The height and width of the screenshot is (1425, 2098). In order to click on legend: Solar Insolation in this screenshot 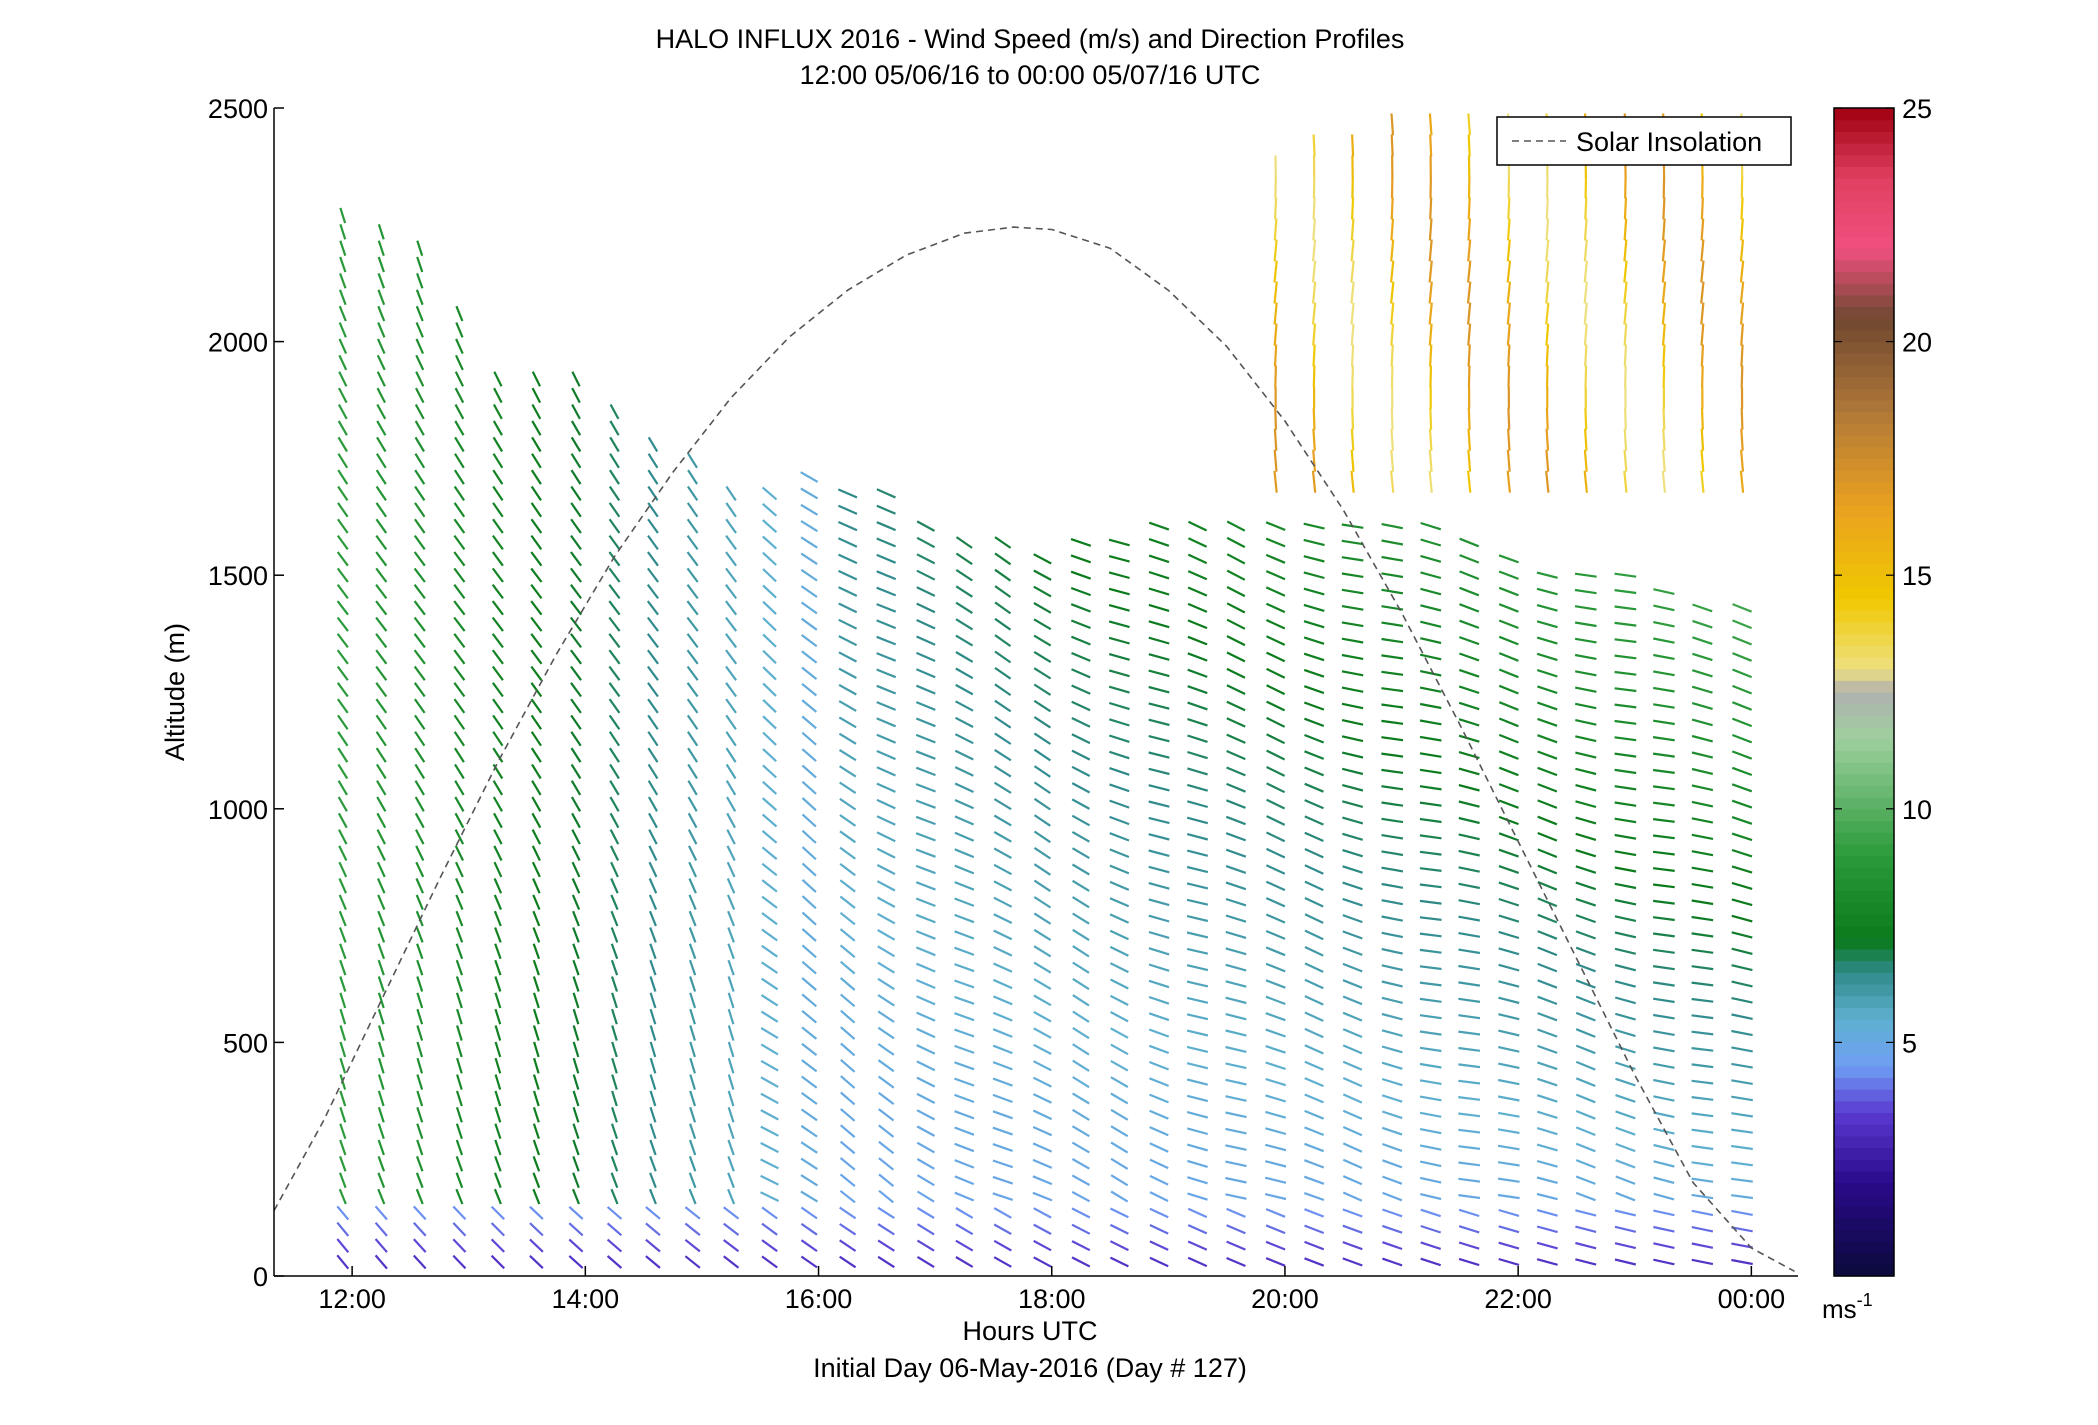, I will do `click(1644, 141)`.